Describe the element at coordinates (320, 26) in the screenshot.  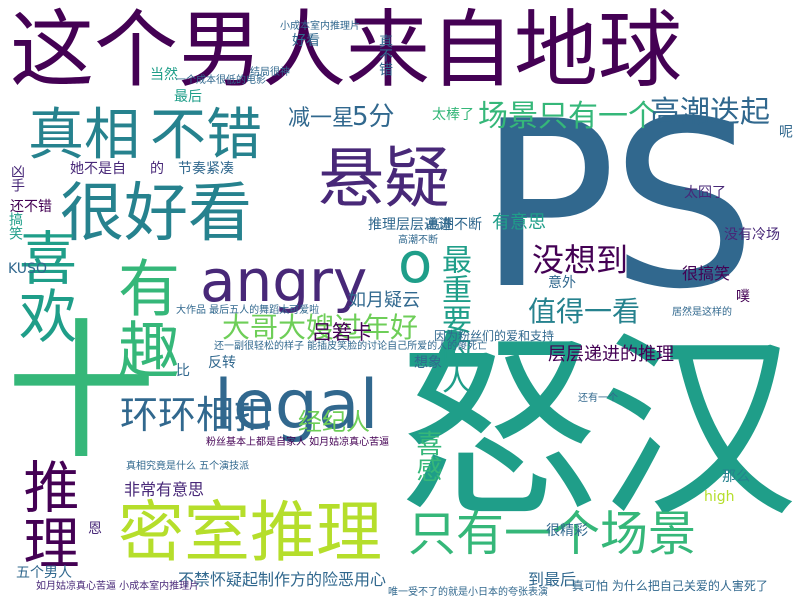
I see `word: 小成本室内推理片` at that location.